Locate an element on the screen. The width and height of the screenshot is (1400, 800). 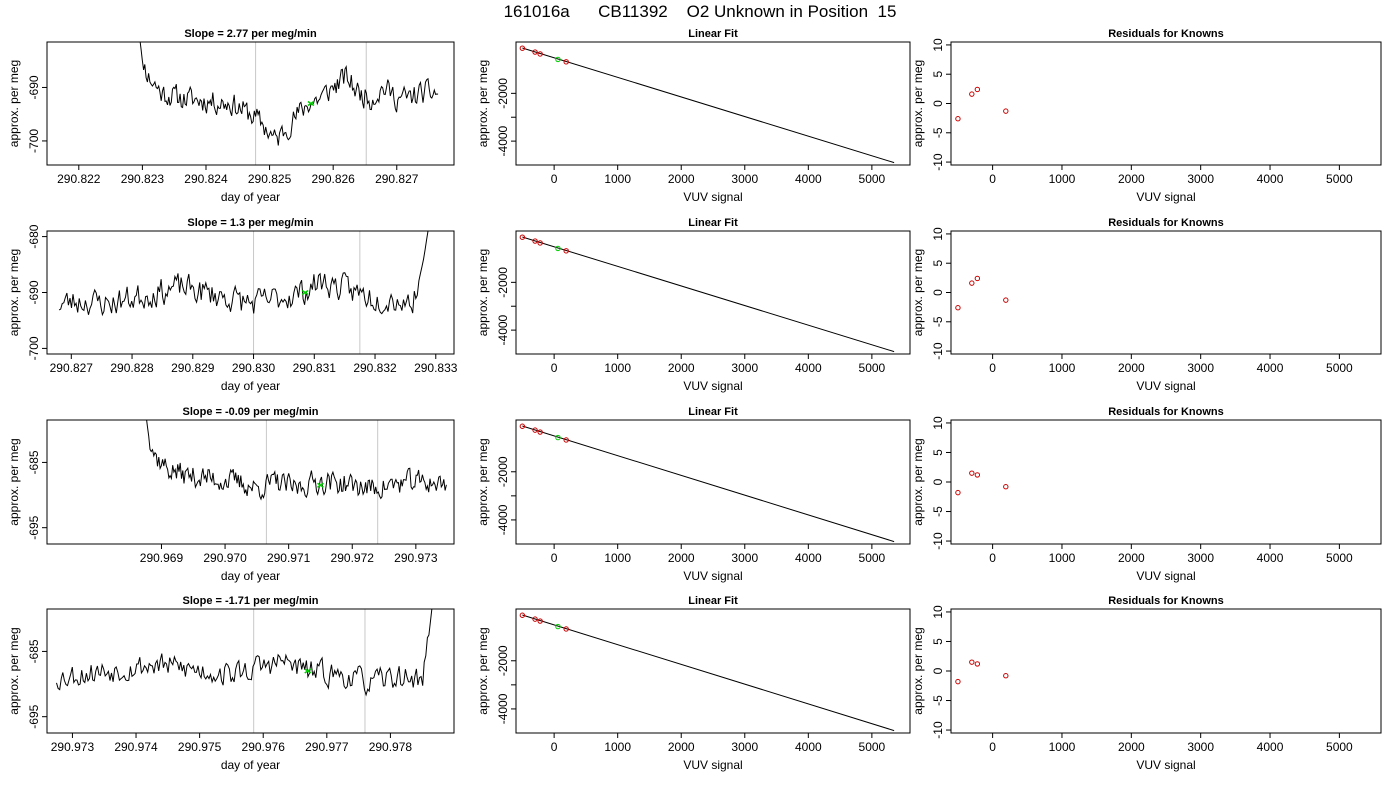
y-tick-label: -2000 is located at coordinates (503, 660).